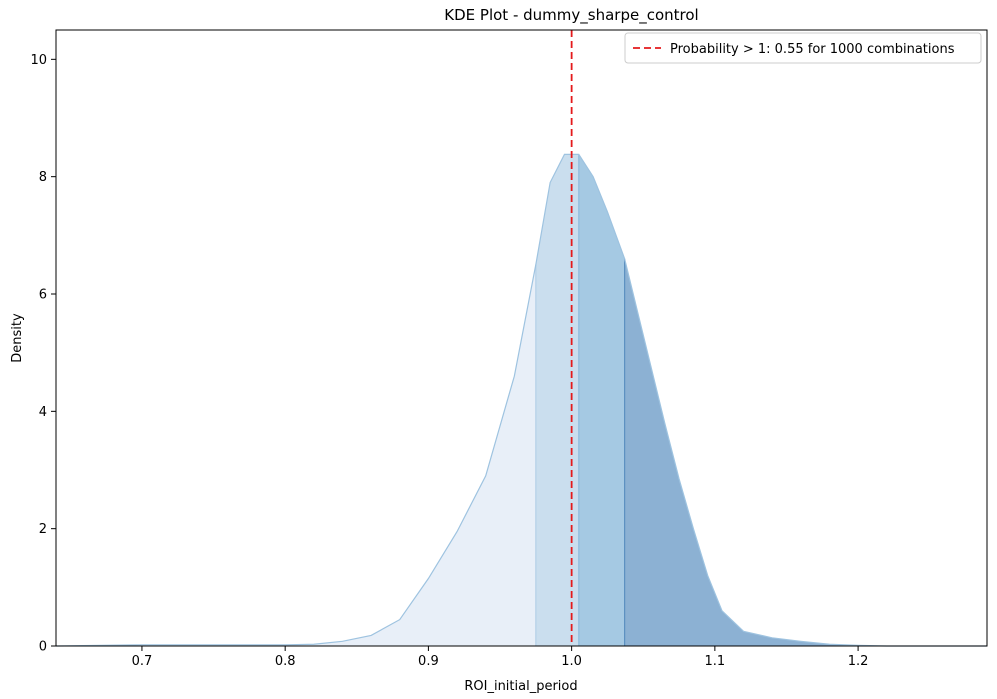 The height and width of the screenshot is (699, 997). I want to click on x-axis: 0.7 0.8 0.9 1.0 1.1 1.2, so click(500, 657).